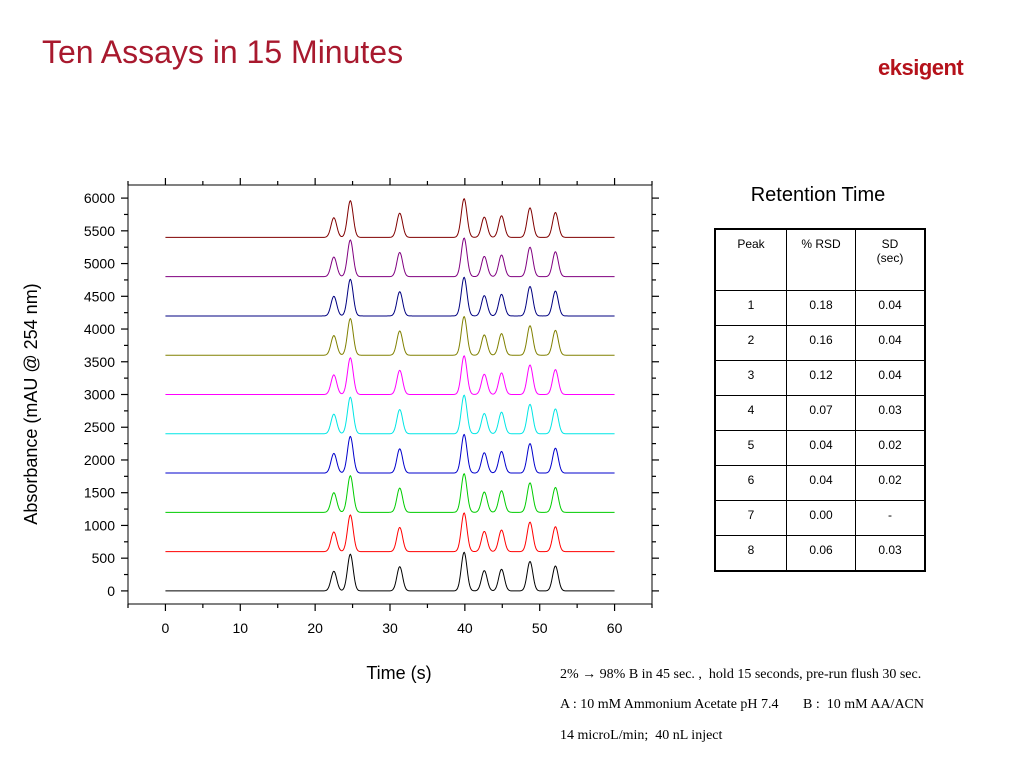 This screenshot has width=1024, height=768. What do you see at coordinates (99, 329) in the screenshot?
I see `y-tick-label: 4000` at bounding box center [99, 329].